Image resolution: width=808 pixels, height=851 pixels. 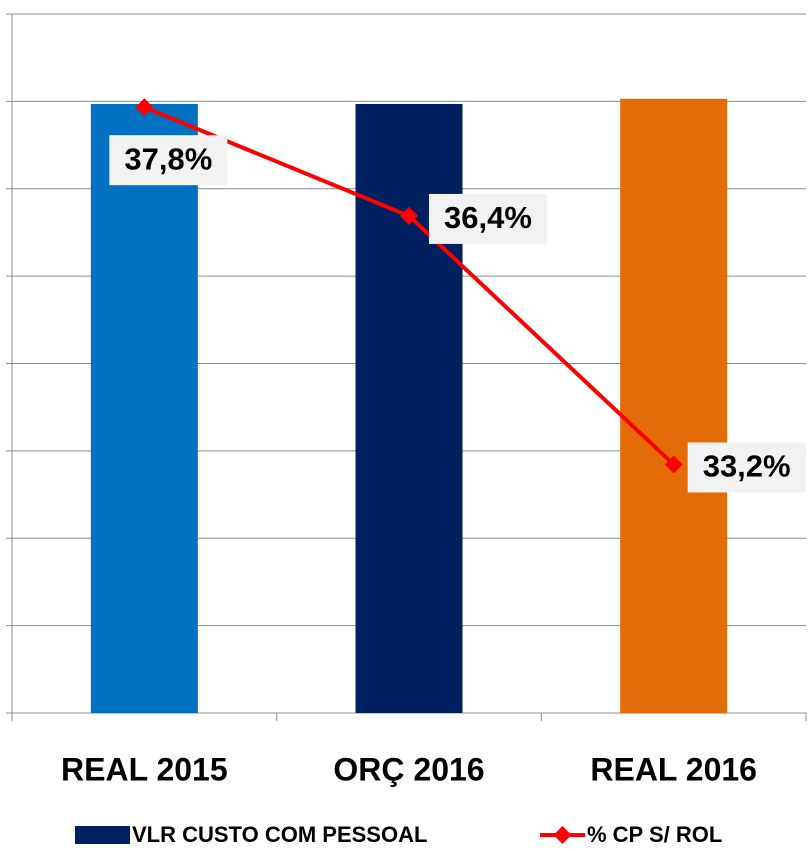 What do you see at coordinates (562, 835) in the screenshot?
I see `legend-marker` at bounding box center [562, 835].